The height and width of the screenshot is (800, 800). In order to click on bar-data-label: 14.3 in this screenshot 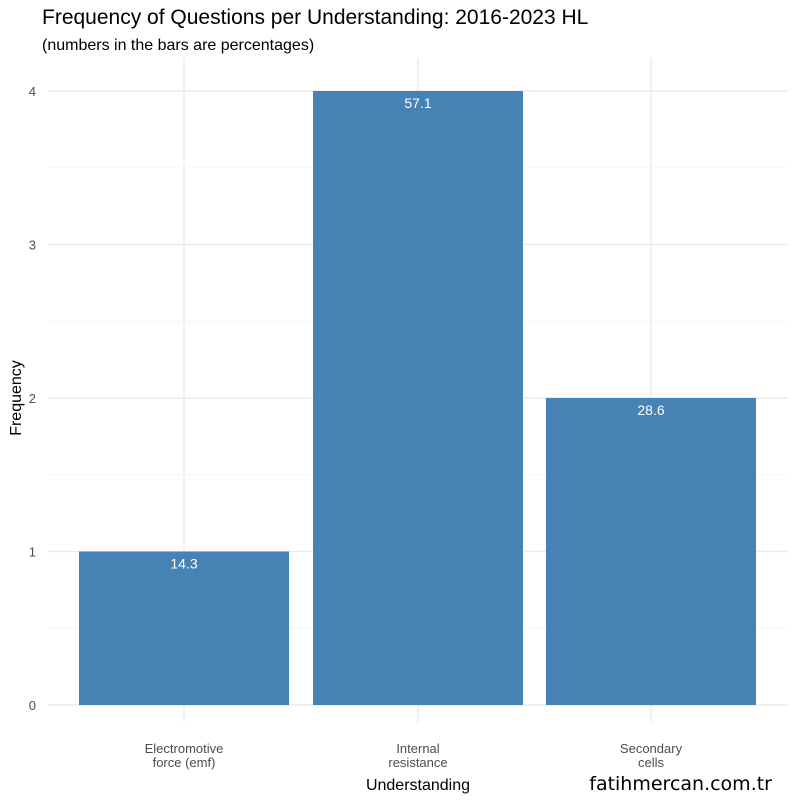, I will do `click(183, 564)`.